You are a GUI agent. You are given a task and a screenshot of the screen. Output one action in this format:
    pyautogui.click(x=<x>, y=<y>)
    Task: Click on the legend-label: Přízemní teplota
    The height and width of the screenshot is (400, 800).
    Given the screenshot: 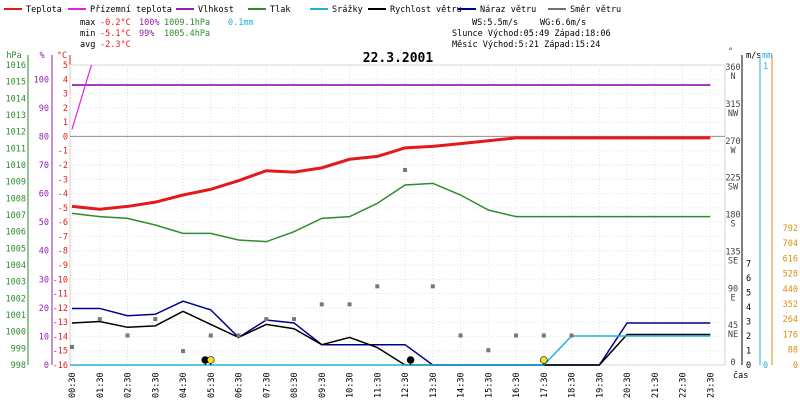 What is the action you would take?
    pyautogui.click(x=131, y=10)
    